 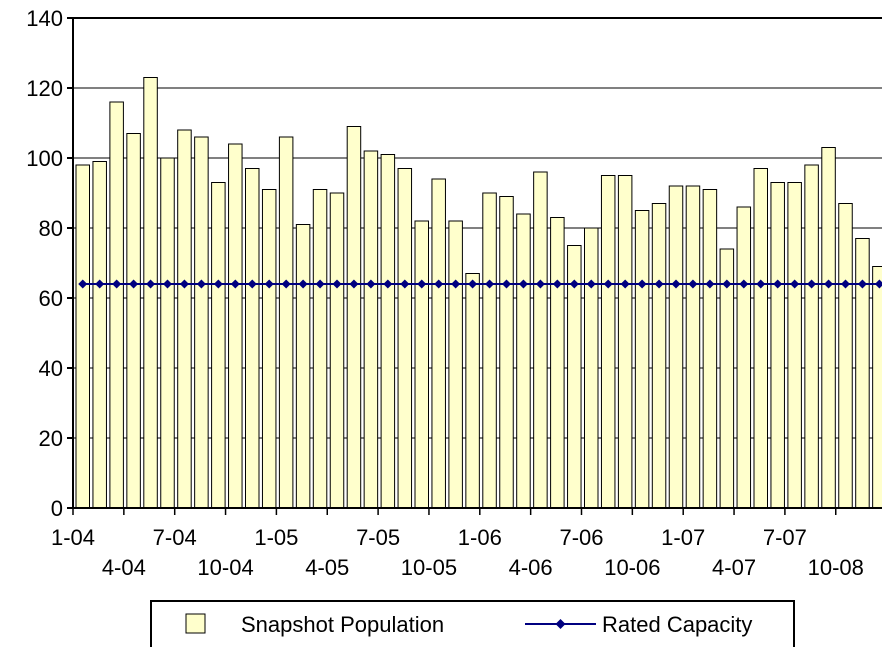 What do you see at coordinates (124, 567) in the screenshot?
I see `x-tick-label-4-04: 4-04` at bounding box center [124, 567].